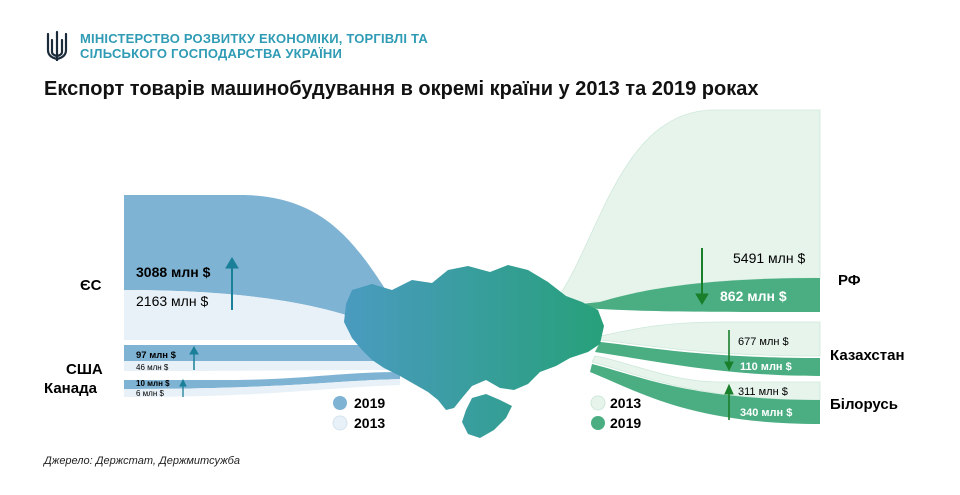 Image resolution: width=960 pixels, height=495 pixels. I want to click on trend-arrow-us, so click(194, 357).